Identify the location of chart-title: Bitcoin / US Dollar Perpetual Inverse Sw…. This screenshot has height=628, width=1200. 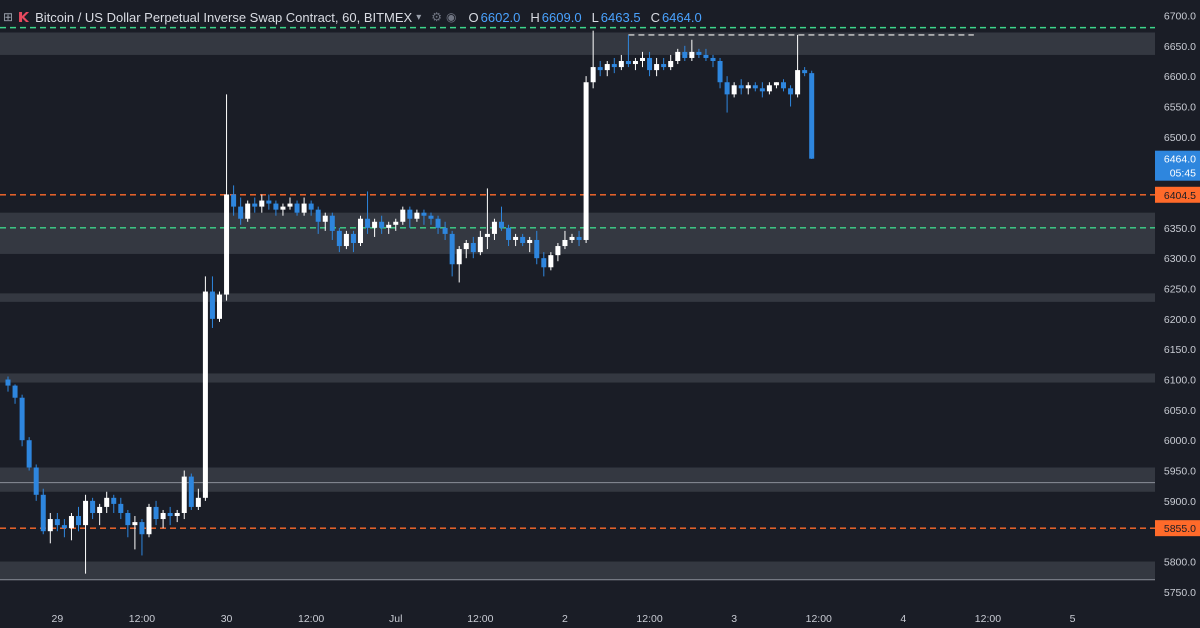
(224, 17).